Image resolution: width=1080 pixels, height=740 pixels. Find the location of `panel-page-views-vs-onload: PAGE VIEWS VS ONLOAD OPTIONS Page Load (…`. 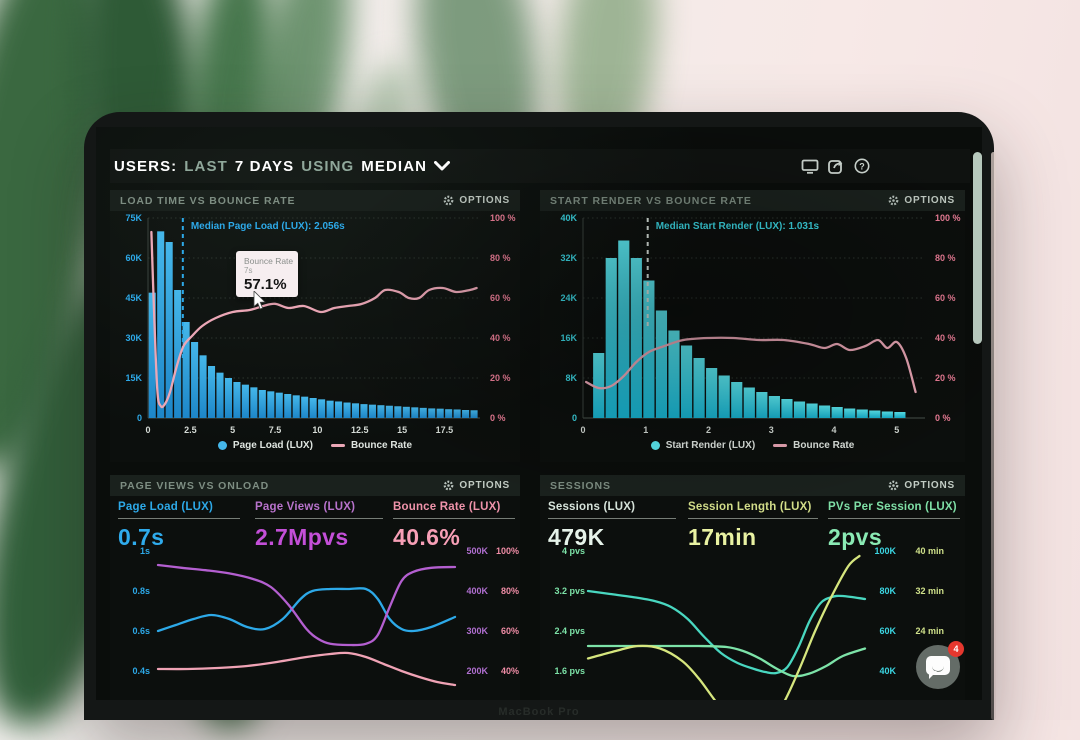

panel-page-views-vs-onload: PAGE VIEWS VS ONLOAD OPTIONS Page Load (… is located at coordinates (315, 587).